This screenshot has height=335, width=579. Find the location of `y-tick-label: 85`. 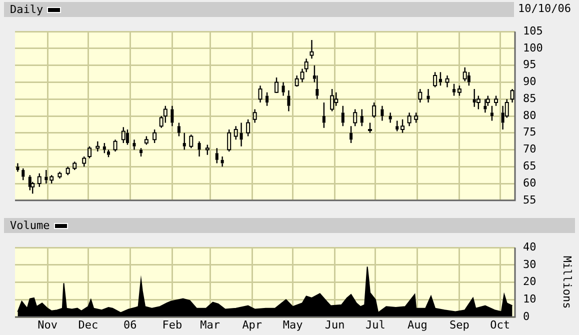

y-tick-label: 85 is located at coordinates (529, 98).